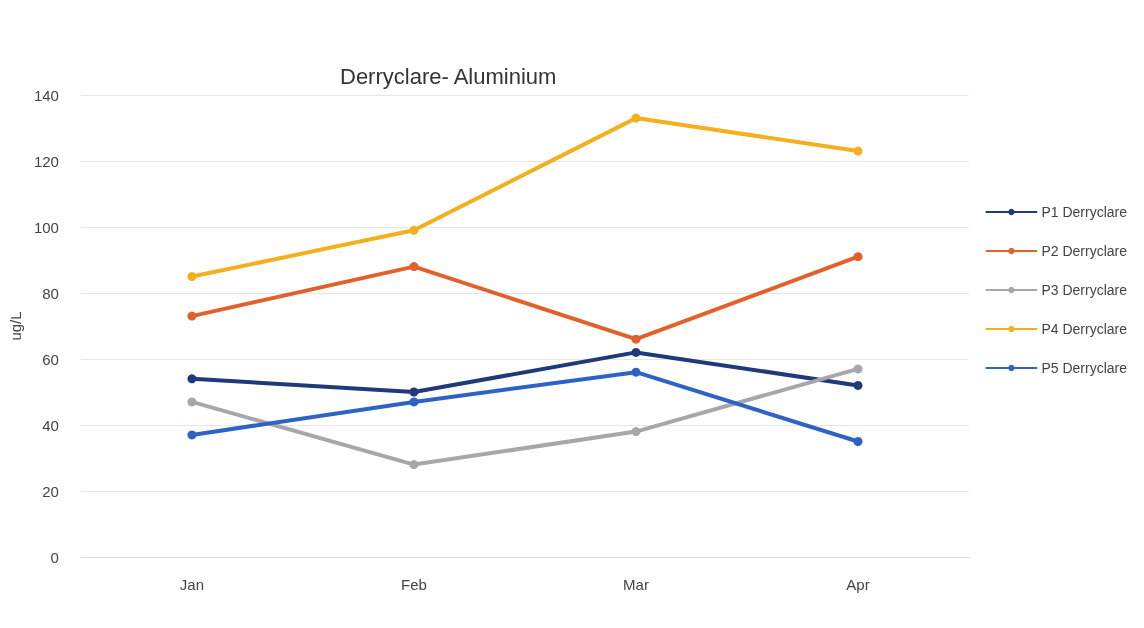 The height and width of the screenshot is (628, 1144). Describe the element at coordinates (54, 557) in the screenshot. I see `y-tick-label: 0` at that location.